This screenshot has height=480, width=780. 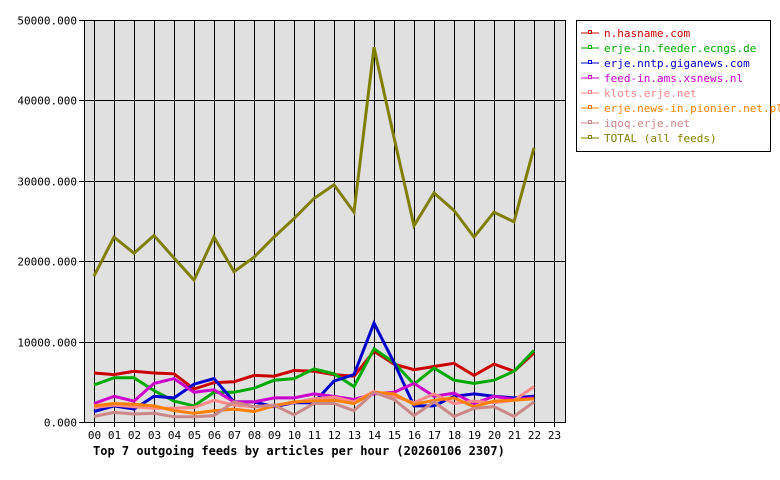 What do you see at coordinates (692, 108) in the screenshot?
I see `legend-label: erje.news-in.pionier.net.pl` at bounding box center [692, 108].